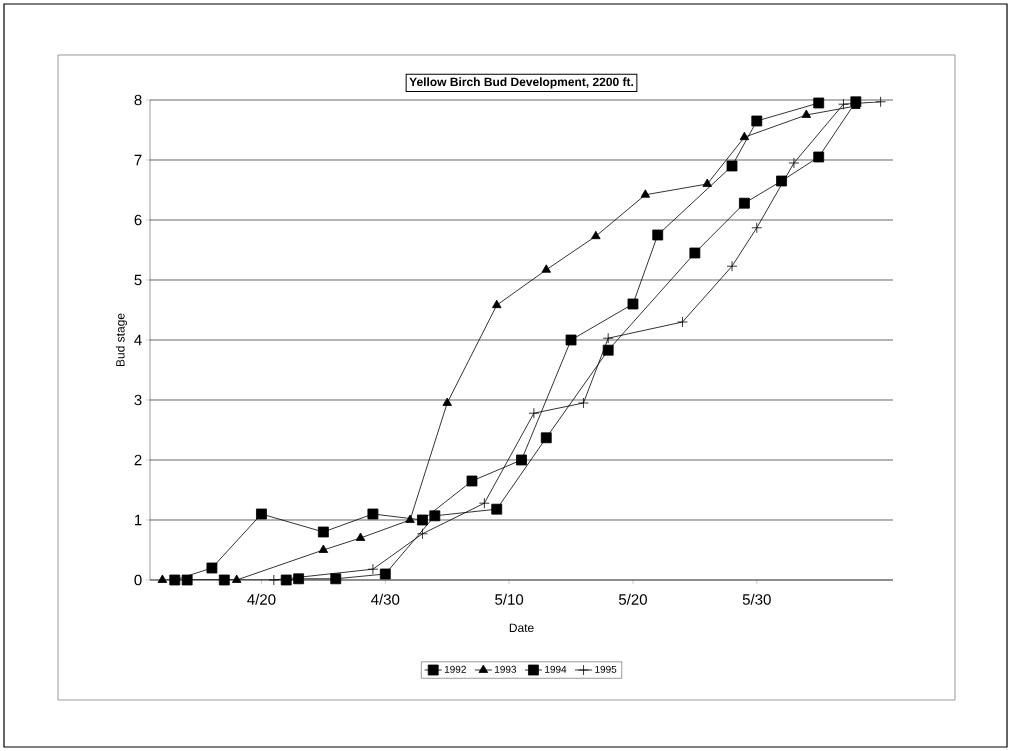  I want to click on y-tick-label: 2, so click(138, 460).